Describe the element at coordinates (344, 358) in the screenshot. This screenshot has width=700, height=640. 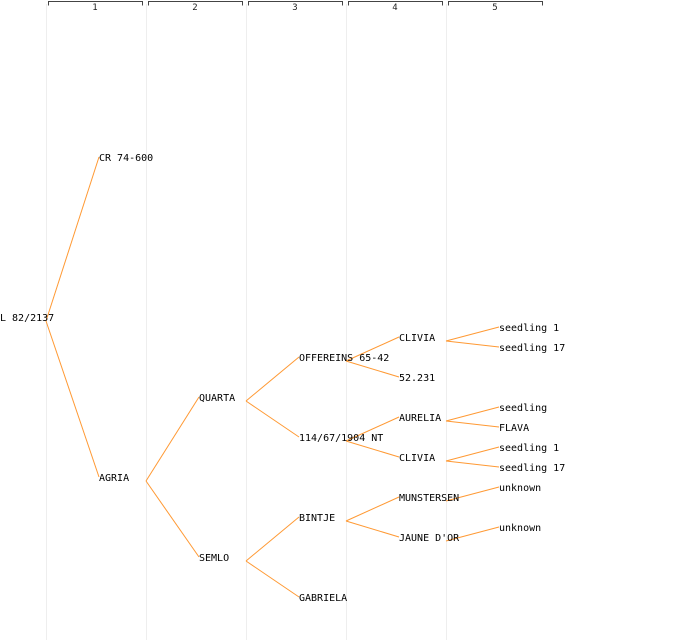
I see `node-offereins-65-42: OFFEREINS 65-42` at that location.